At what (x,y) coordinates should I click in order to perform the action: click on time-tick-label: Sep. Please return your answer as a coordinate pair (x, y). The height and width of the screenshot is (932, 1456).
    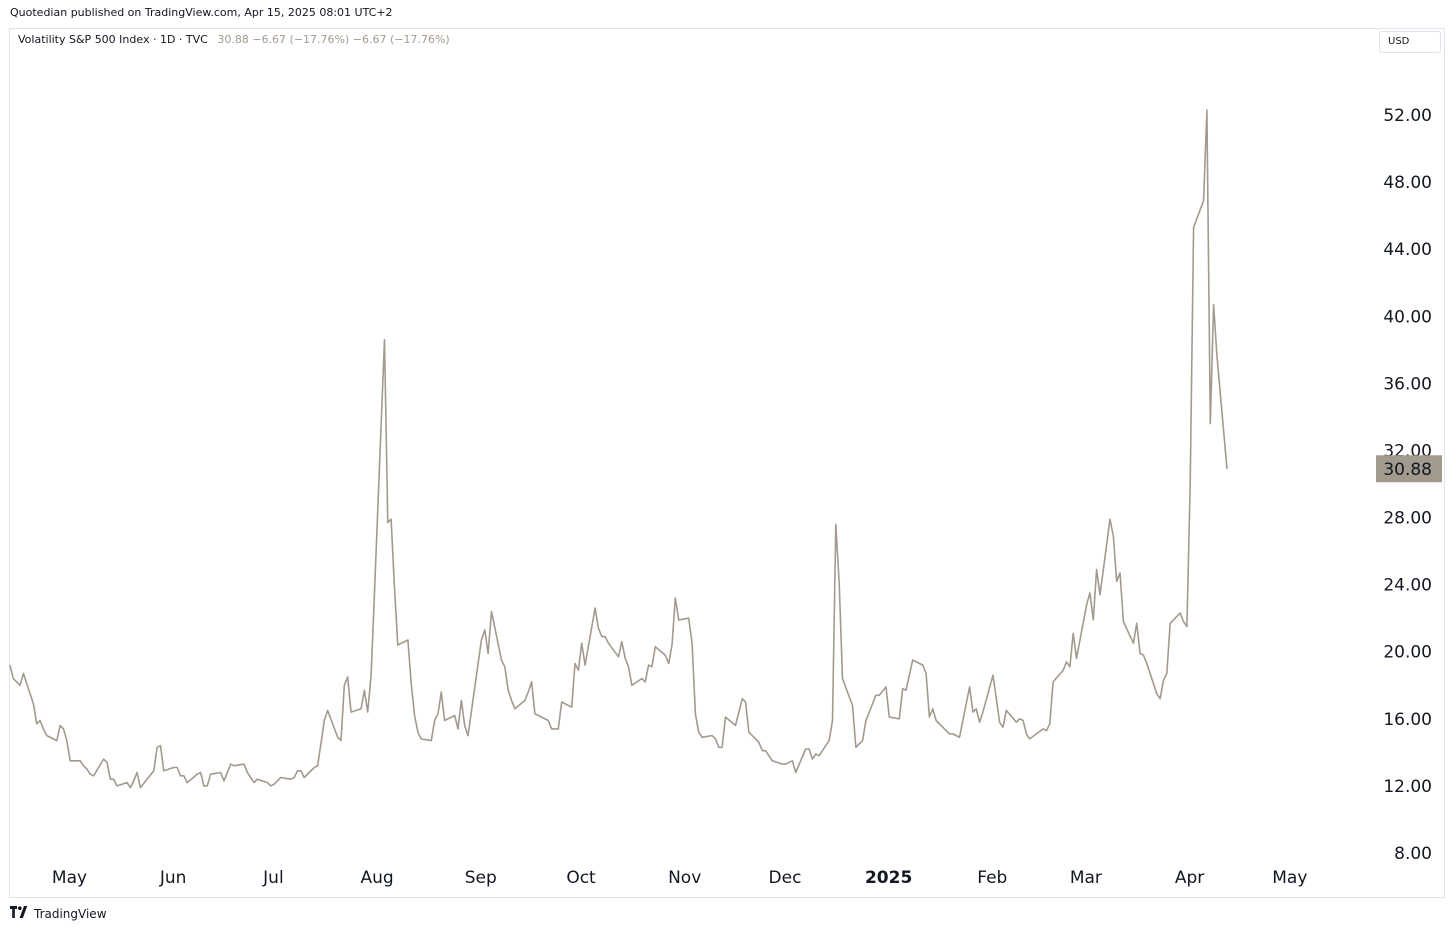
    Looking at the image, I should click on (481, 878).